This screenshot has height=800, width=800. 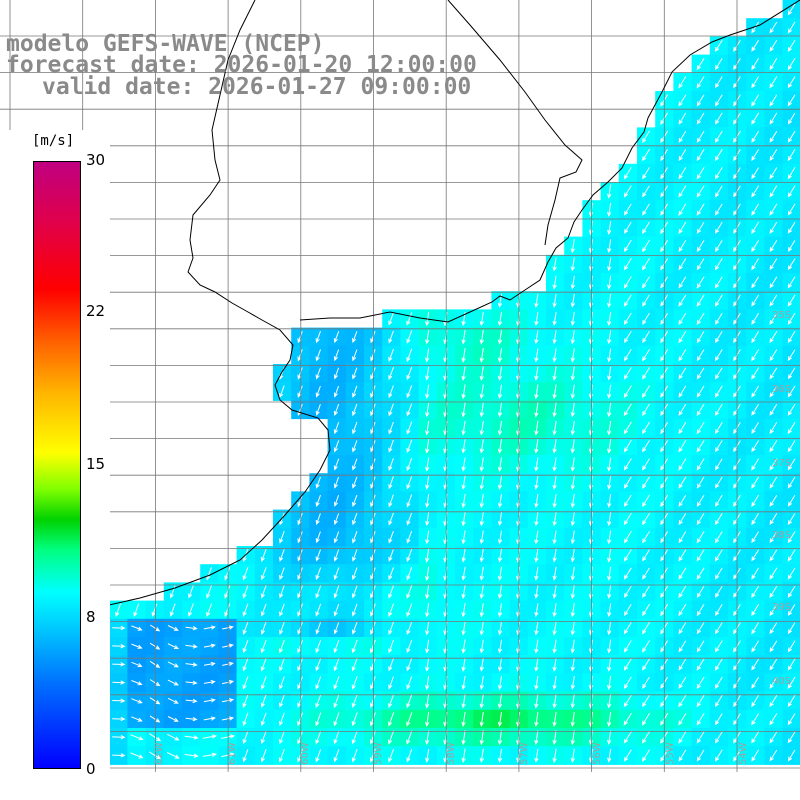 What do you see at coordinates (781, 607) in the screenshot?
I see `latitude-label: 39S` at bounding box center [781, 607].